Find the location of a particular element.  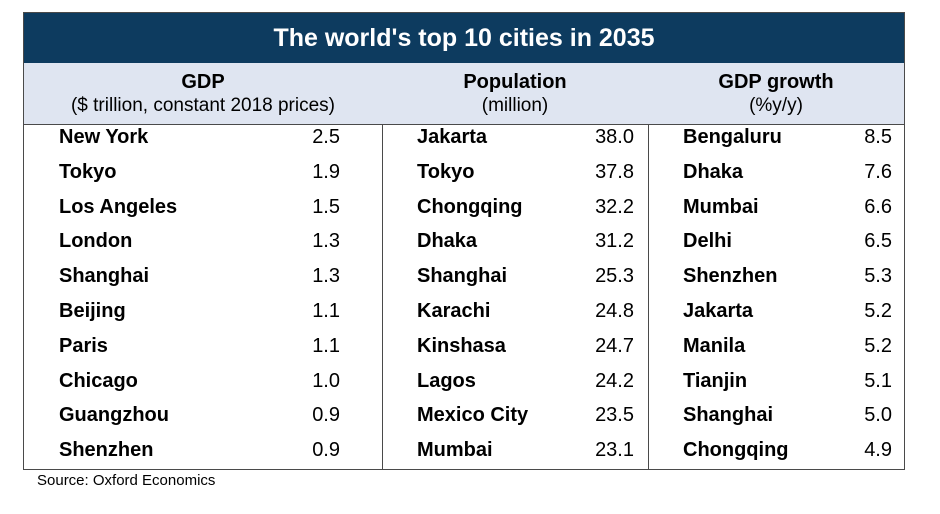

gdp-growth-city-label: Mumbai is located at coordinates (721, 206).